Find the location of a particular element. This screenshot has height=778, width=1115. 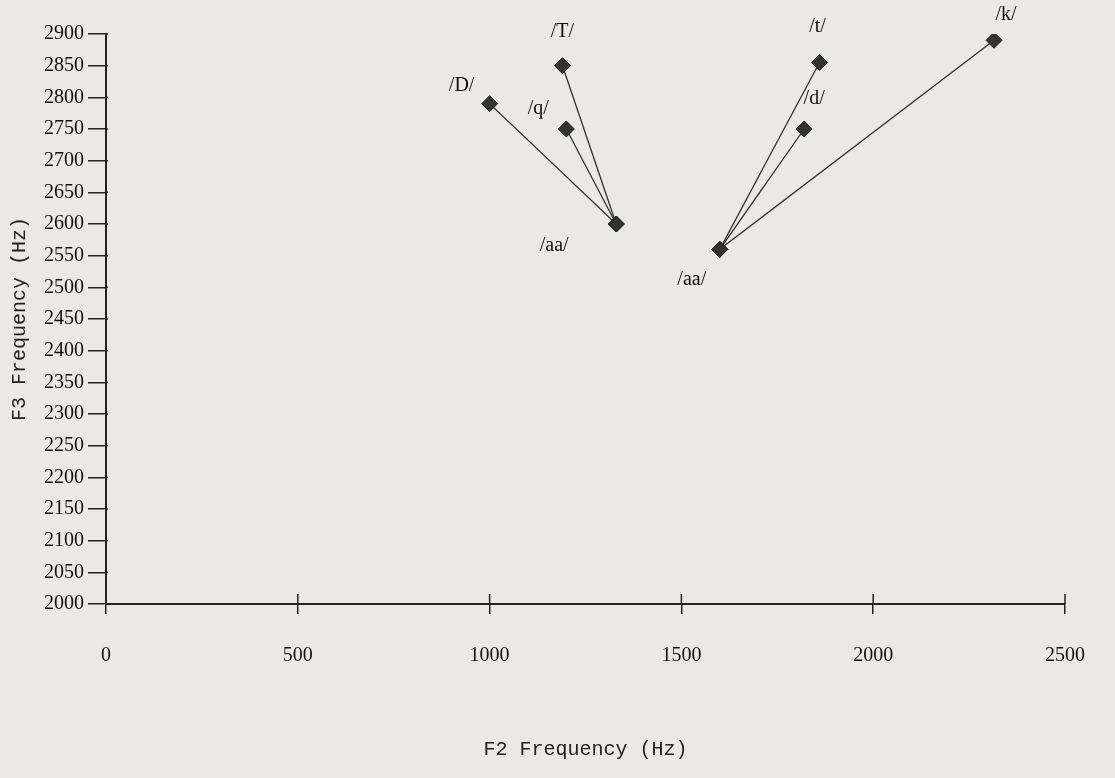

annotation: /D/ is located at coordinates (461, 83).